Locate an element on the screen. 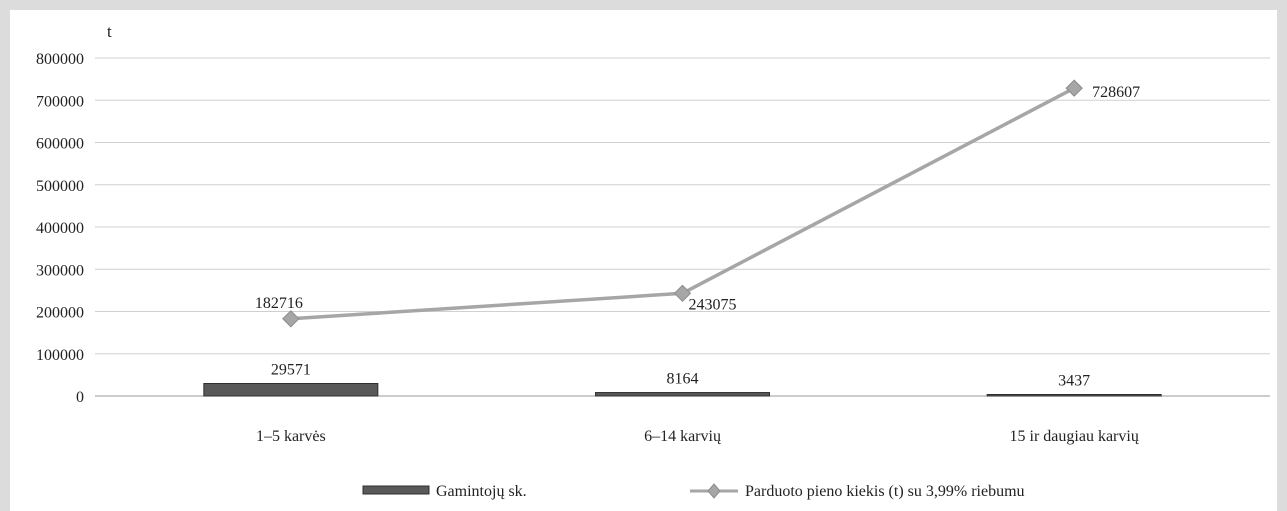  bar-series: 29571 8164 3437 is located at coordinates (682, 379).